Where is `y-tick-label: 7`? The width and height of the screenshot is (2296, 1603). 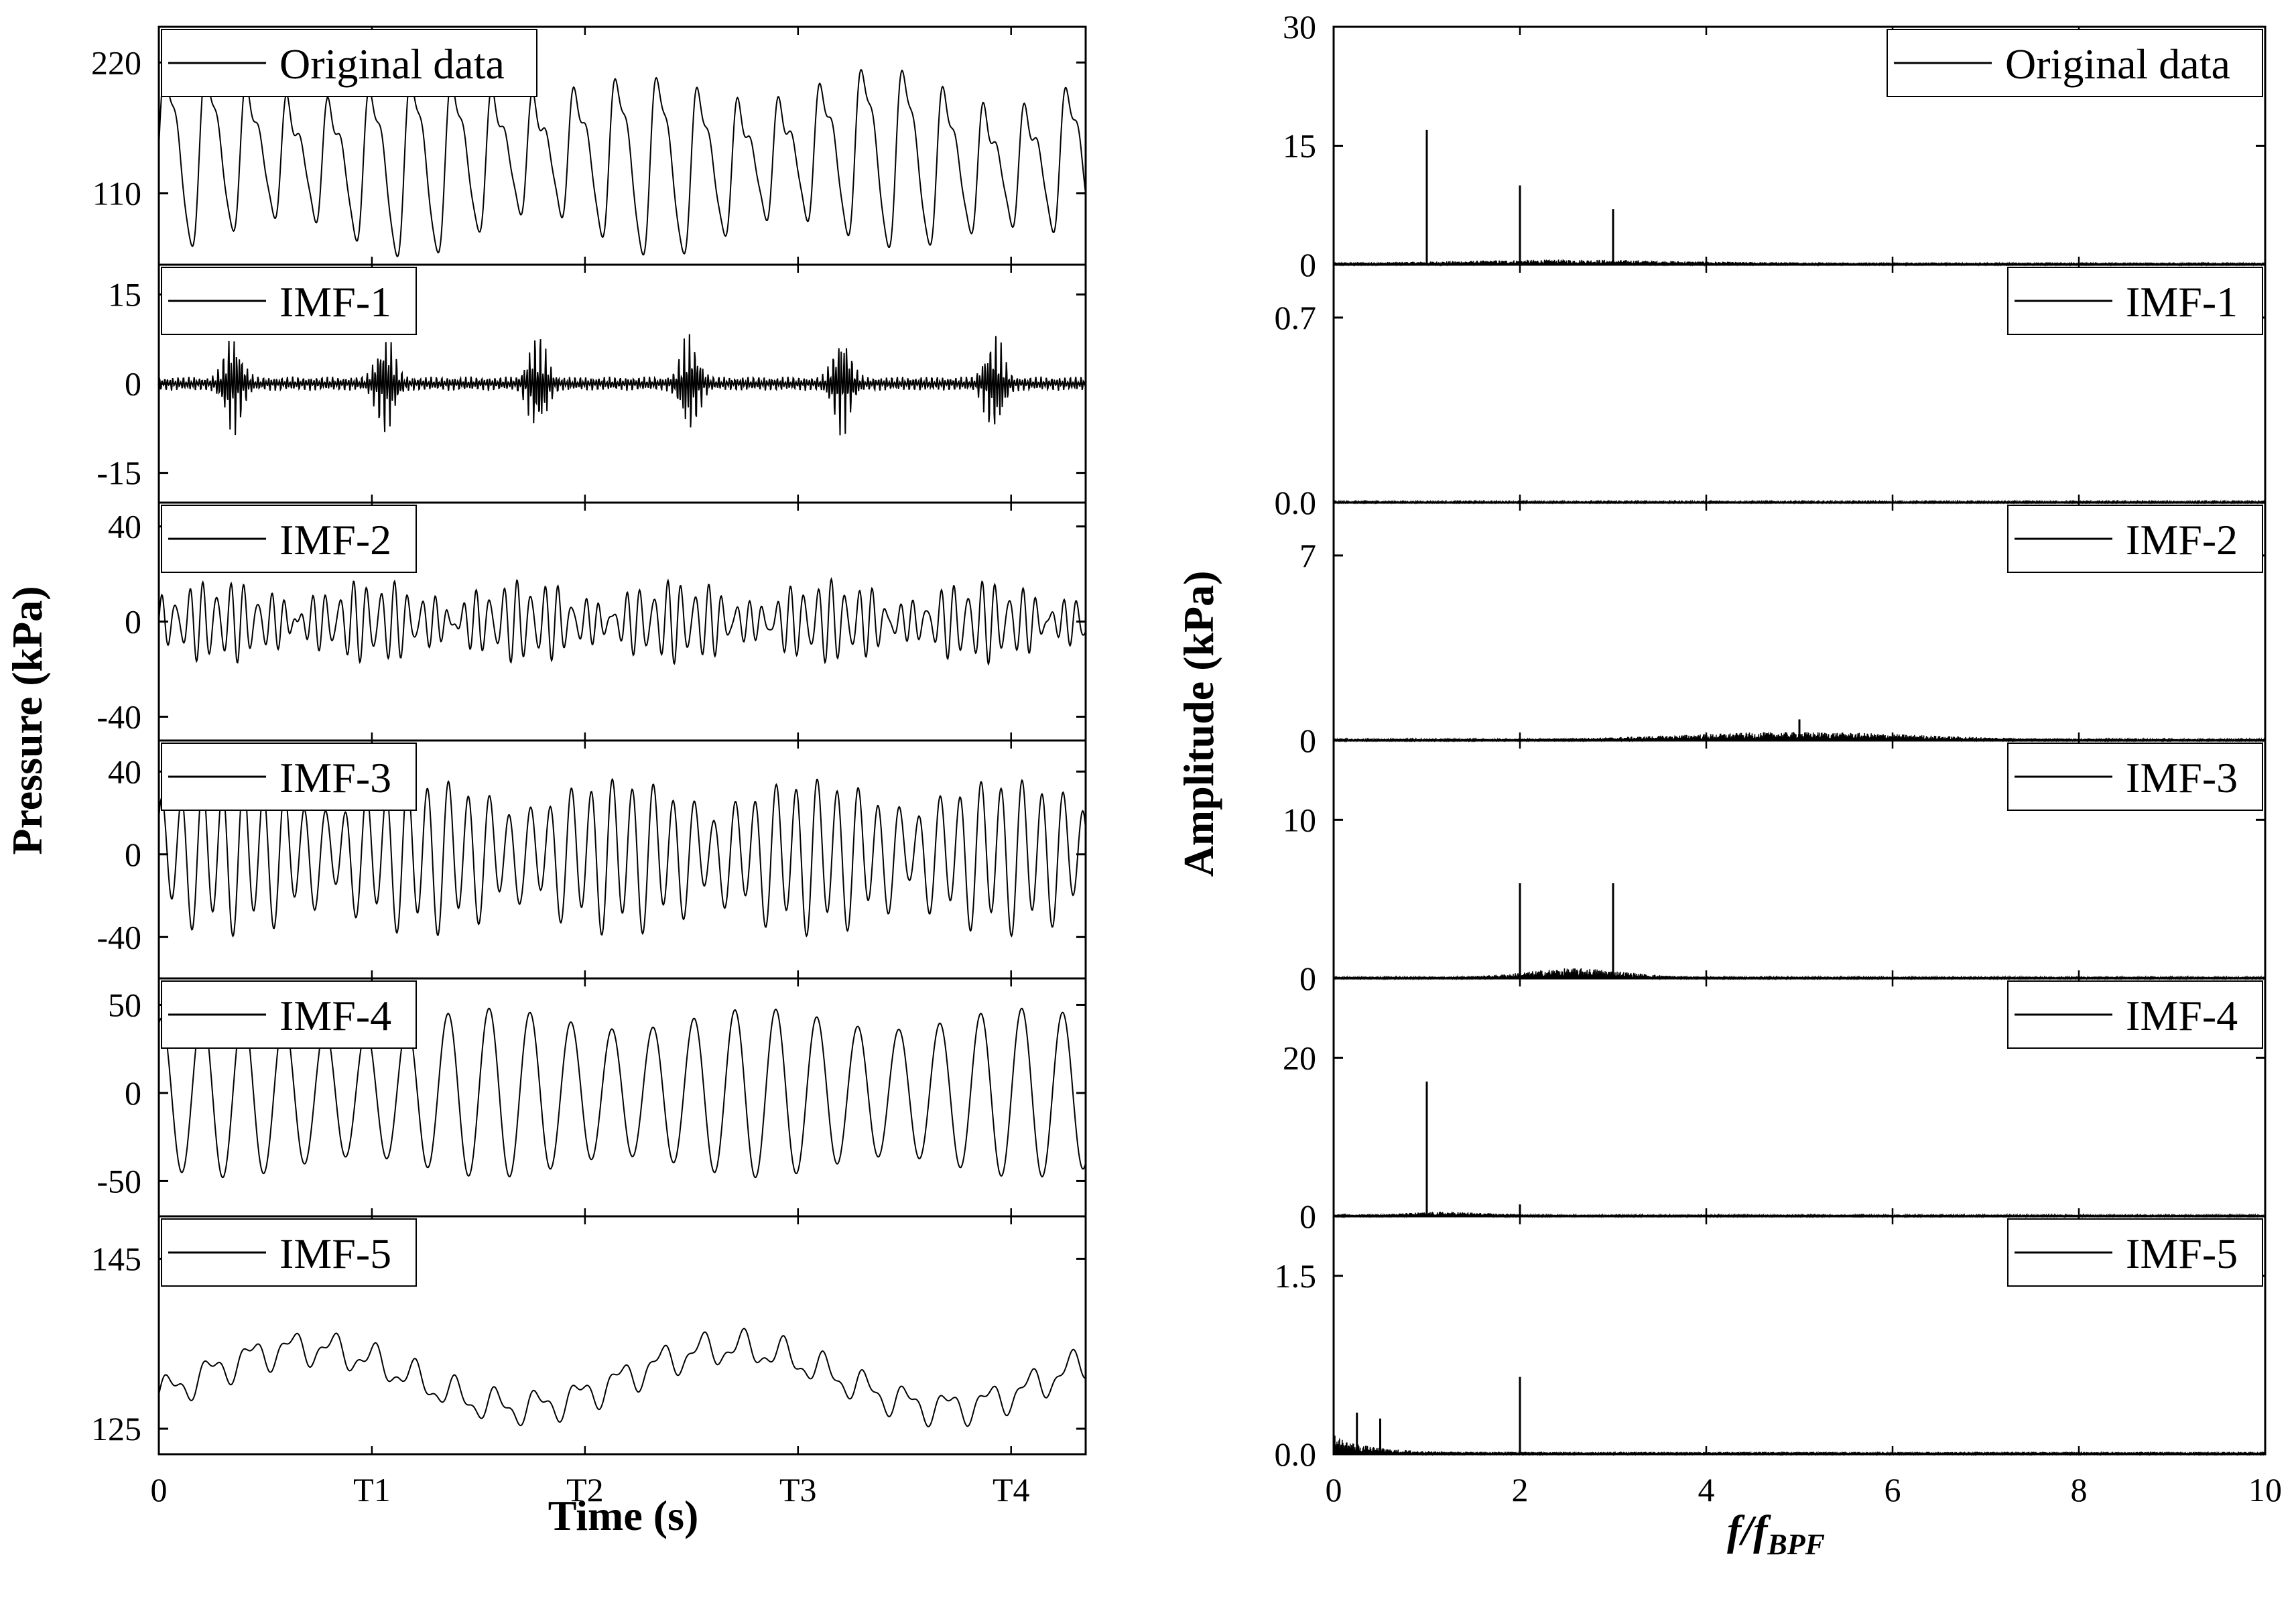
y-tick-label: 7 is located at coordinates (1307, 555).